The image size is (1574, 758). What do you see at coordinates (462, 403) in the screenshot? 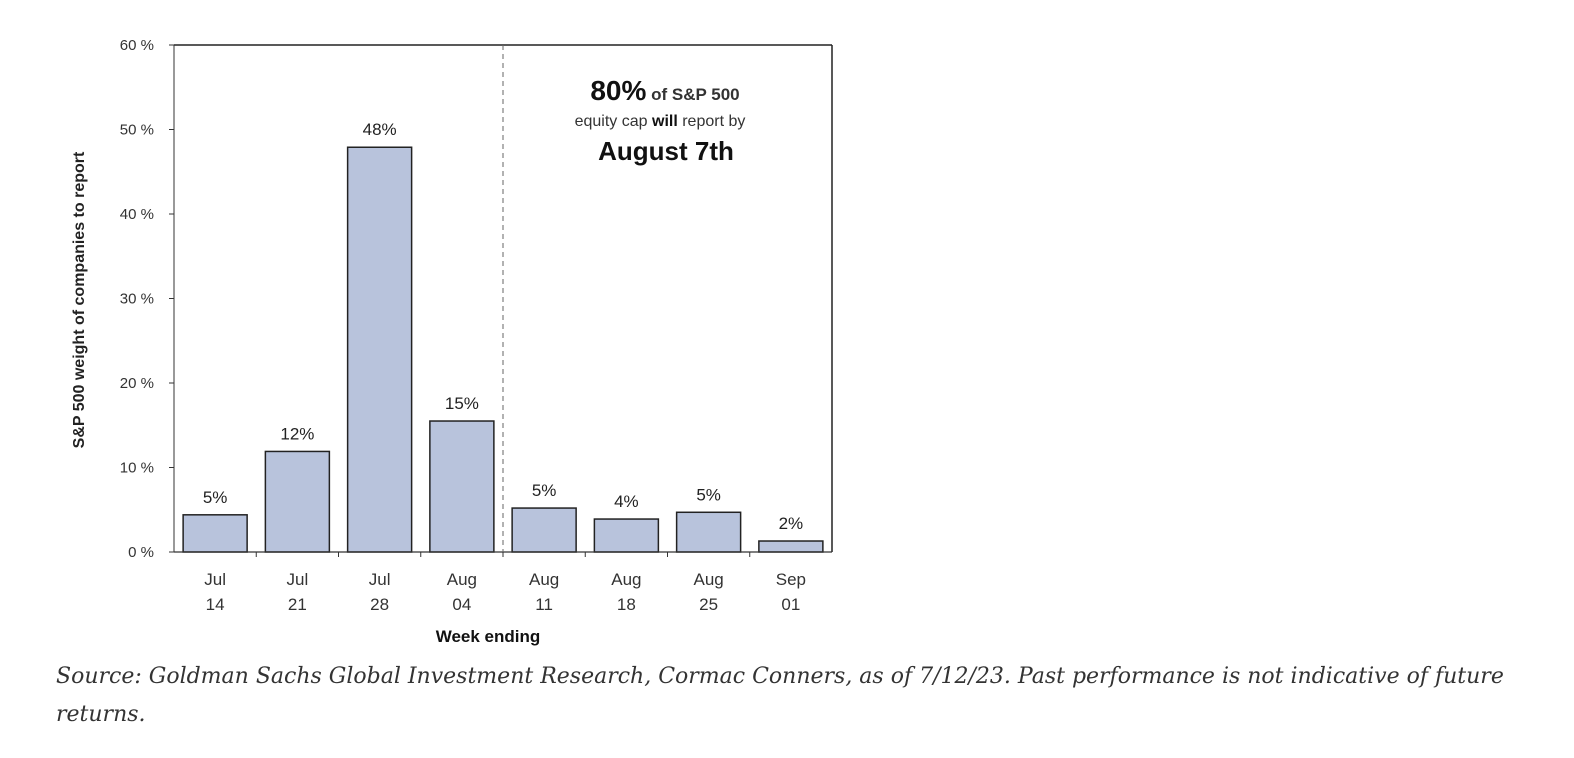
I see `data-label: 15%` at bounding box center [462, 403].